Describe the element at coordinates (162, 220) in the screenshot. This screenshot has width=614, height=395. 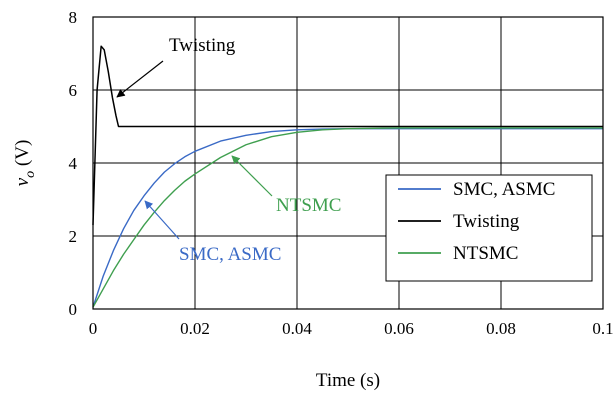
I see `annotation-arrow-smc-asmc` at that location.